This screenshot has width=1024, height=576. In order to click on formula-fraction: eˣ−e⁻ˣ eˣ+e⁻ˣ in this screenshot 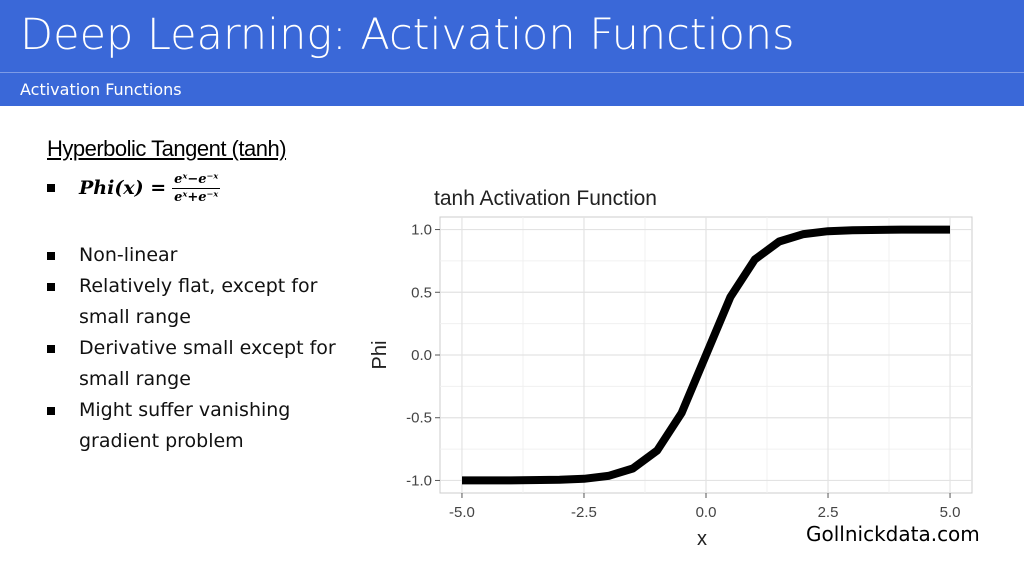, I will do `click(196, 188)`.